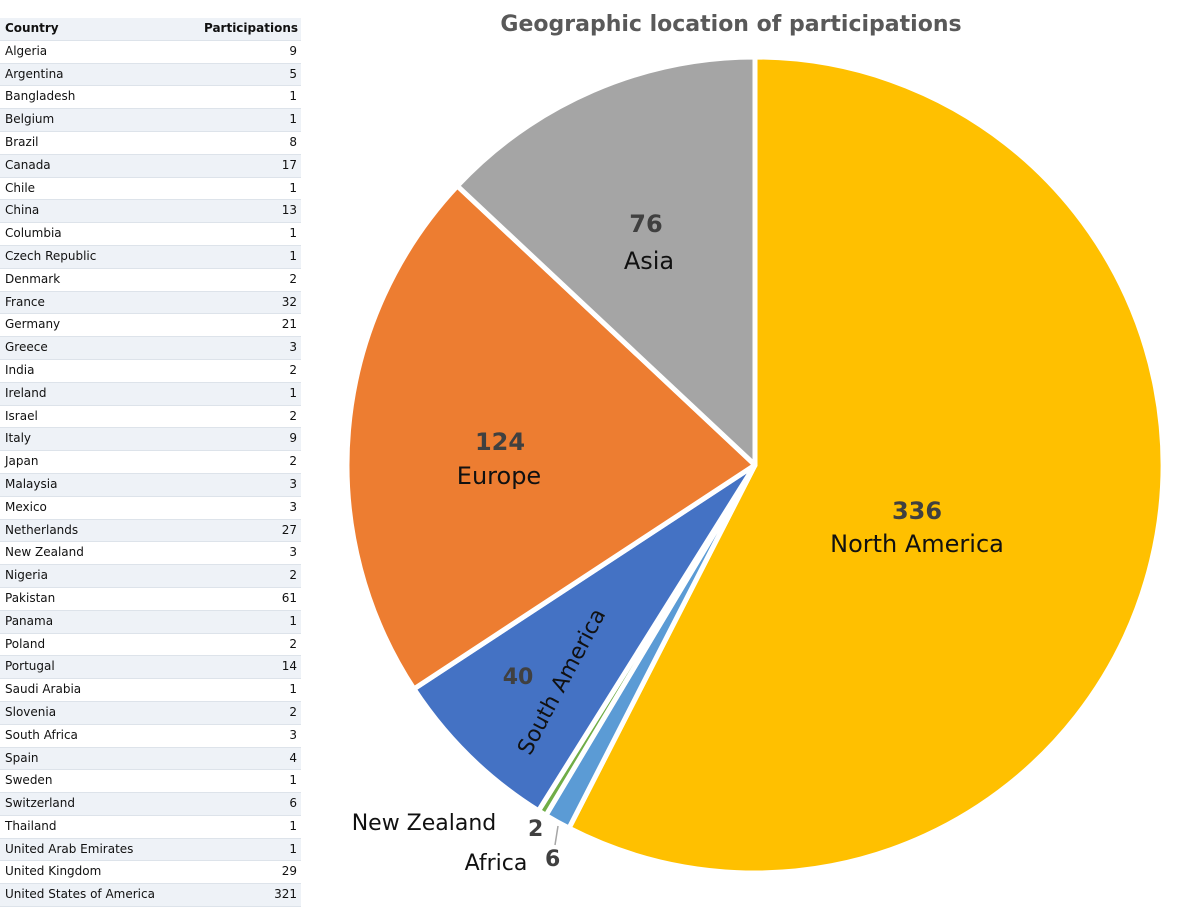 The height and width of the screenshot is (907, 1200). I want to click on country-cell: India, so click(91, 371).